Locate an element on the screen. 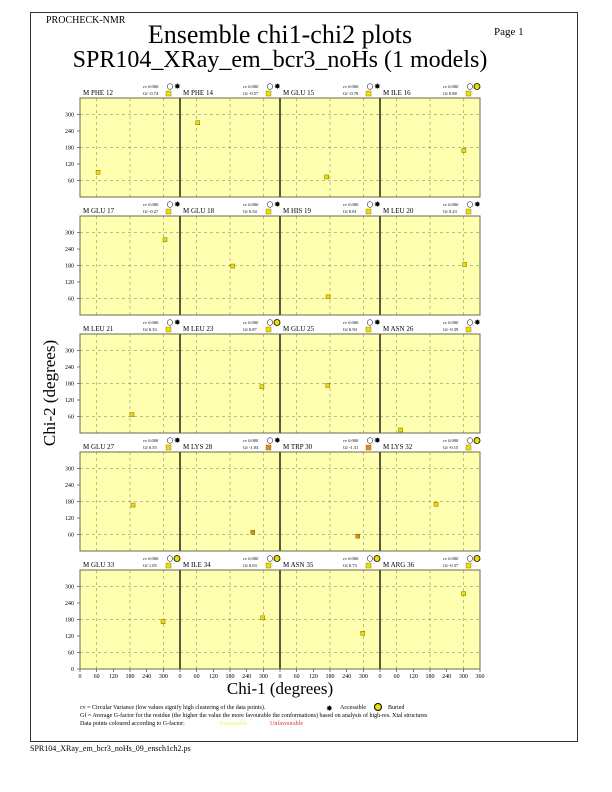 Image resolution: width=612 pixels, height=792 pixels. panel-gf-value: Gf 0.54 is located at coordinates (250, 211).